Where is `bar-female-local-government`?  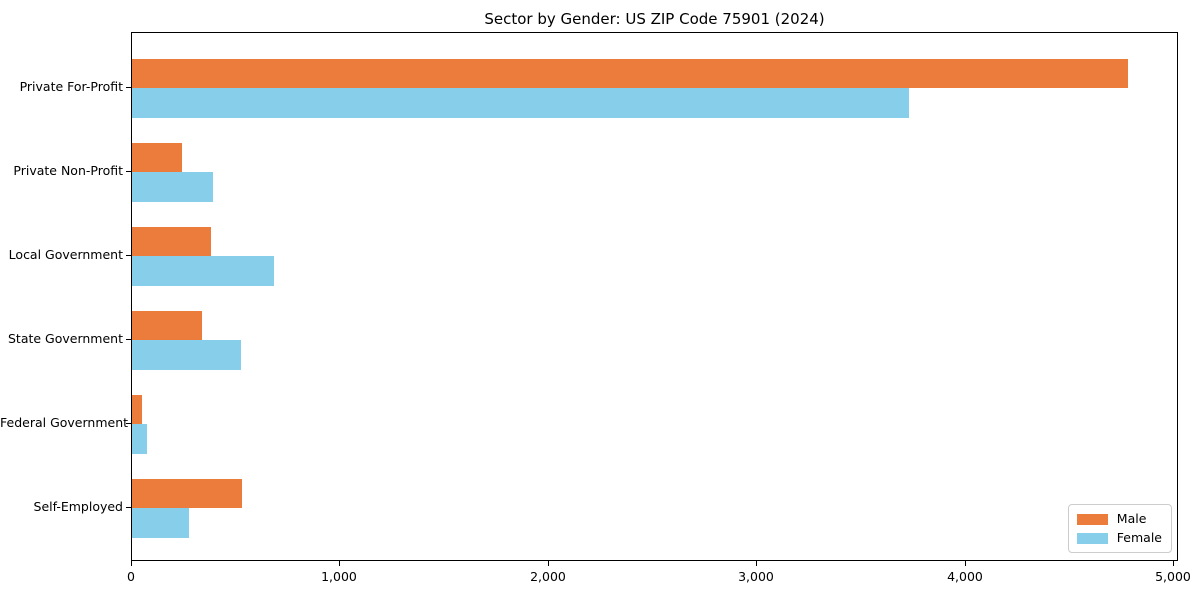
bar-female-local-government is located at coordinates (203, 271).